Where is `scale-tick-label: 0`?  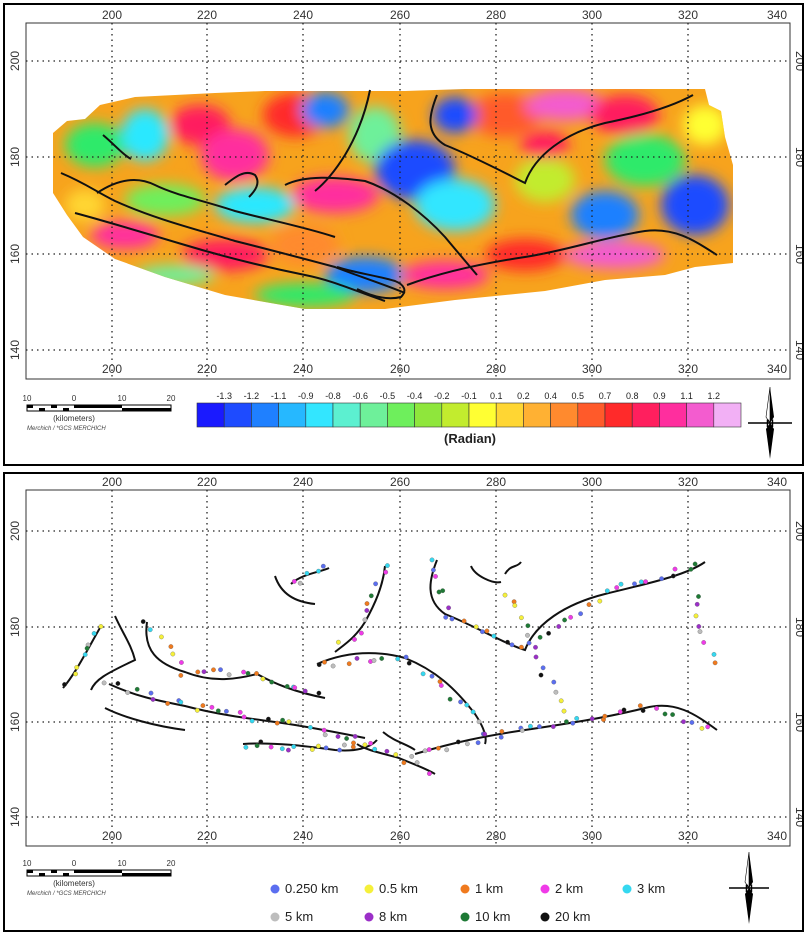 scale-tick-label: 0 is located at coordinates (74, 398).